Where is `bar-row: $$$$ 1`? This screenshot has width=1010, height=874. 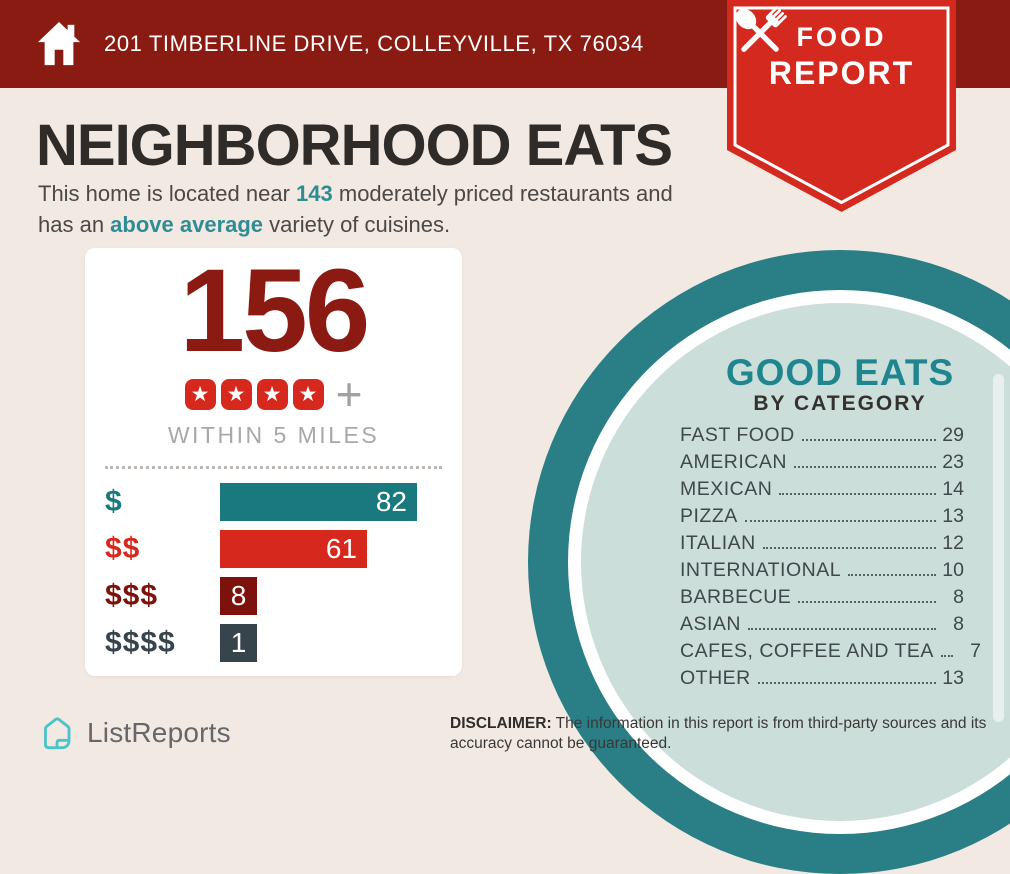 bar-row: $$$$ 1 is located at coordinates (273, 643).